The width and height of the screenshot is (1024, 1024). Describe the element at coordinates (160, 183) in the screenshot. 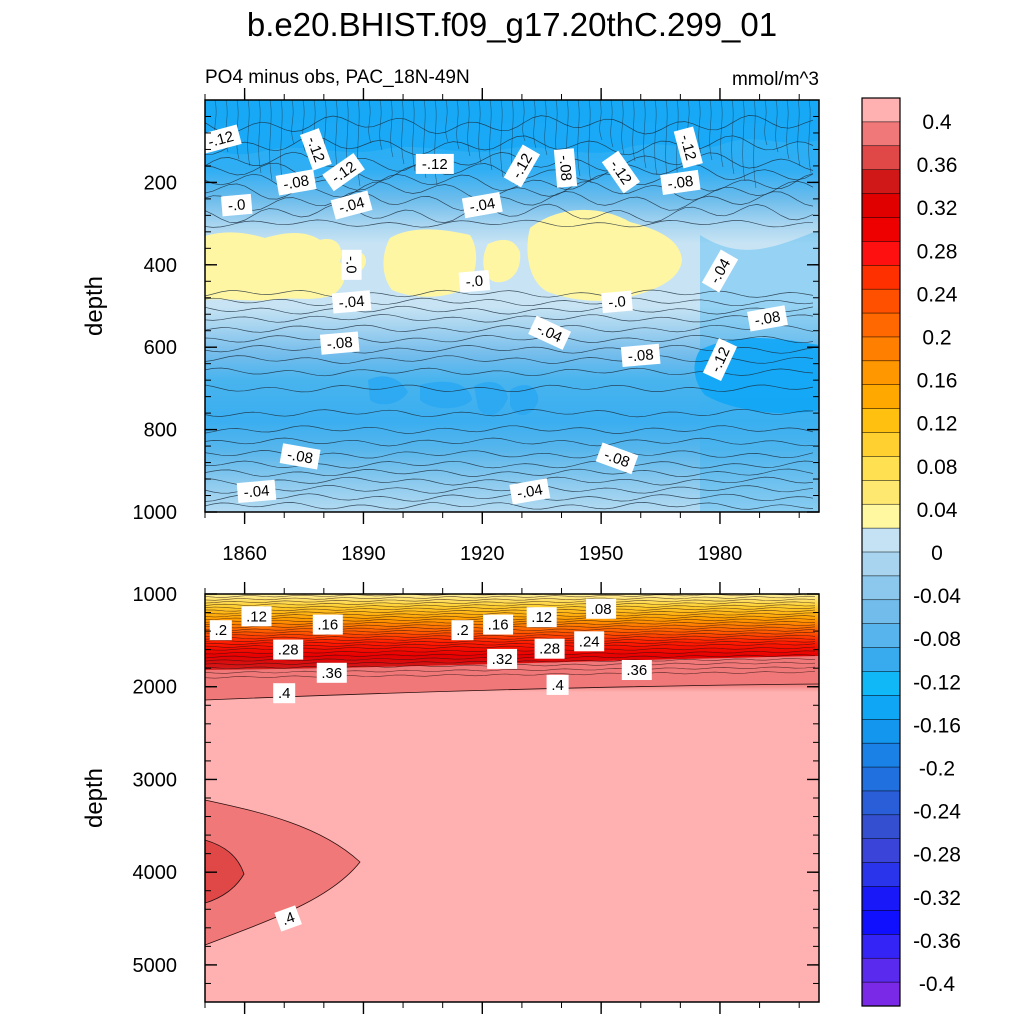

I see `y-tick-label: 200` at that location.